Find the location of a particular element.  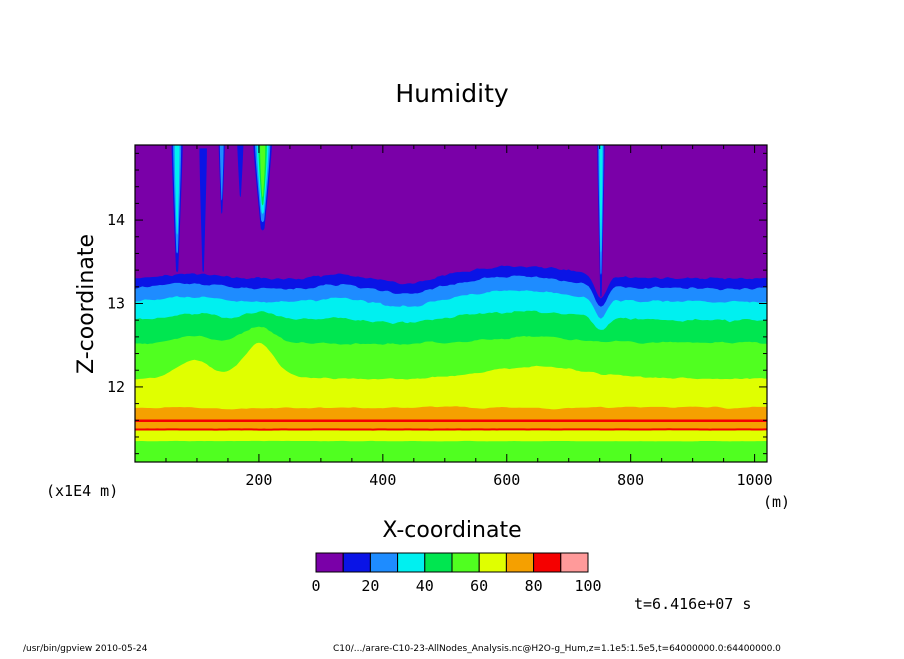

colorbar-label-100: 100 is located at coordinates (587, 586).